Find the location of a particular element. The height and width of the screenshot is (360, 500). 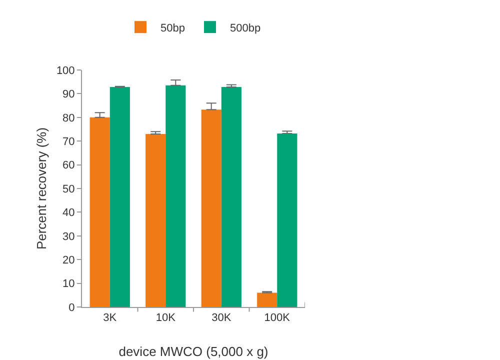

y-tick-label: 90 is located at coordinates (68, 94).